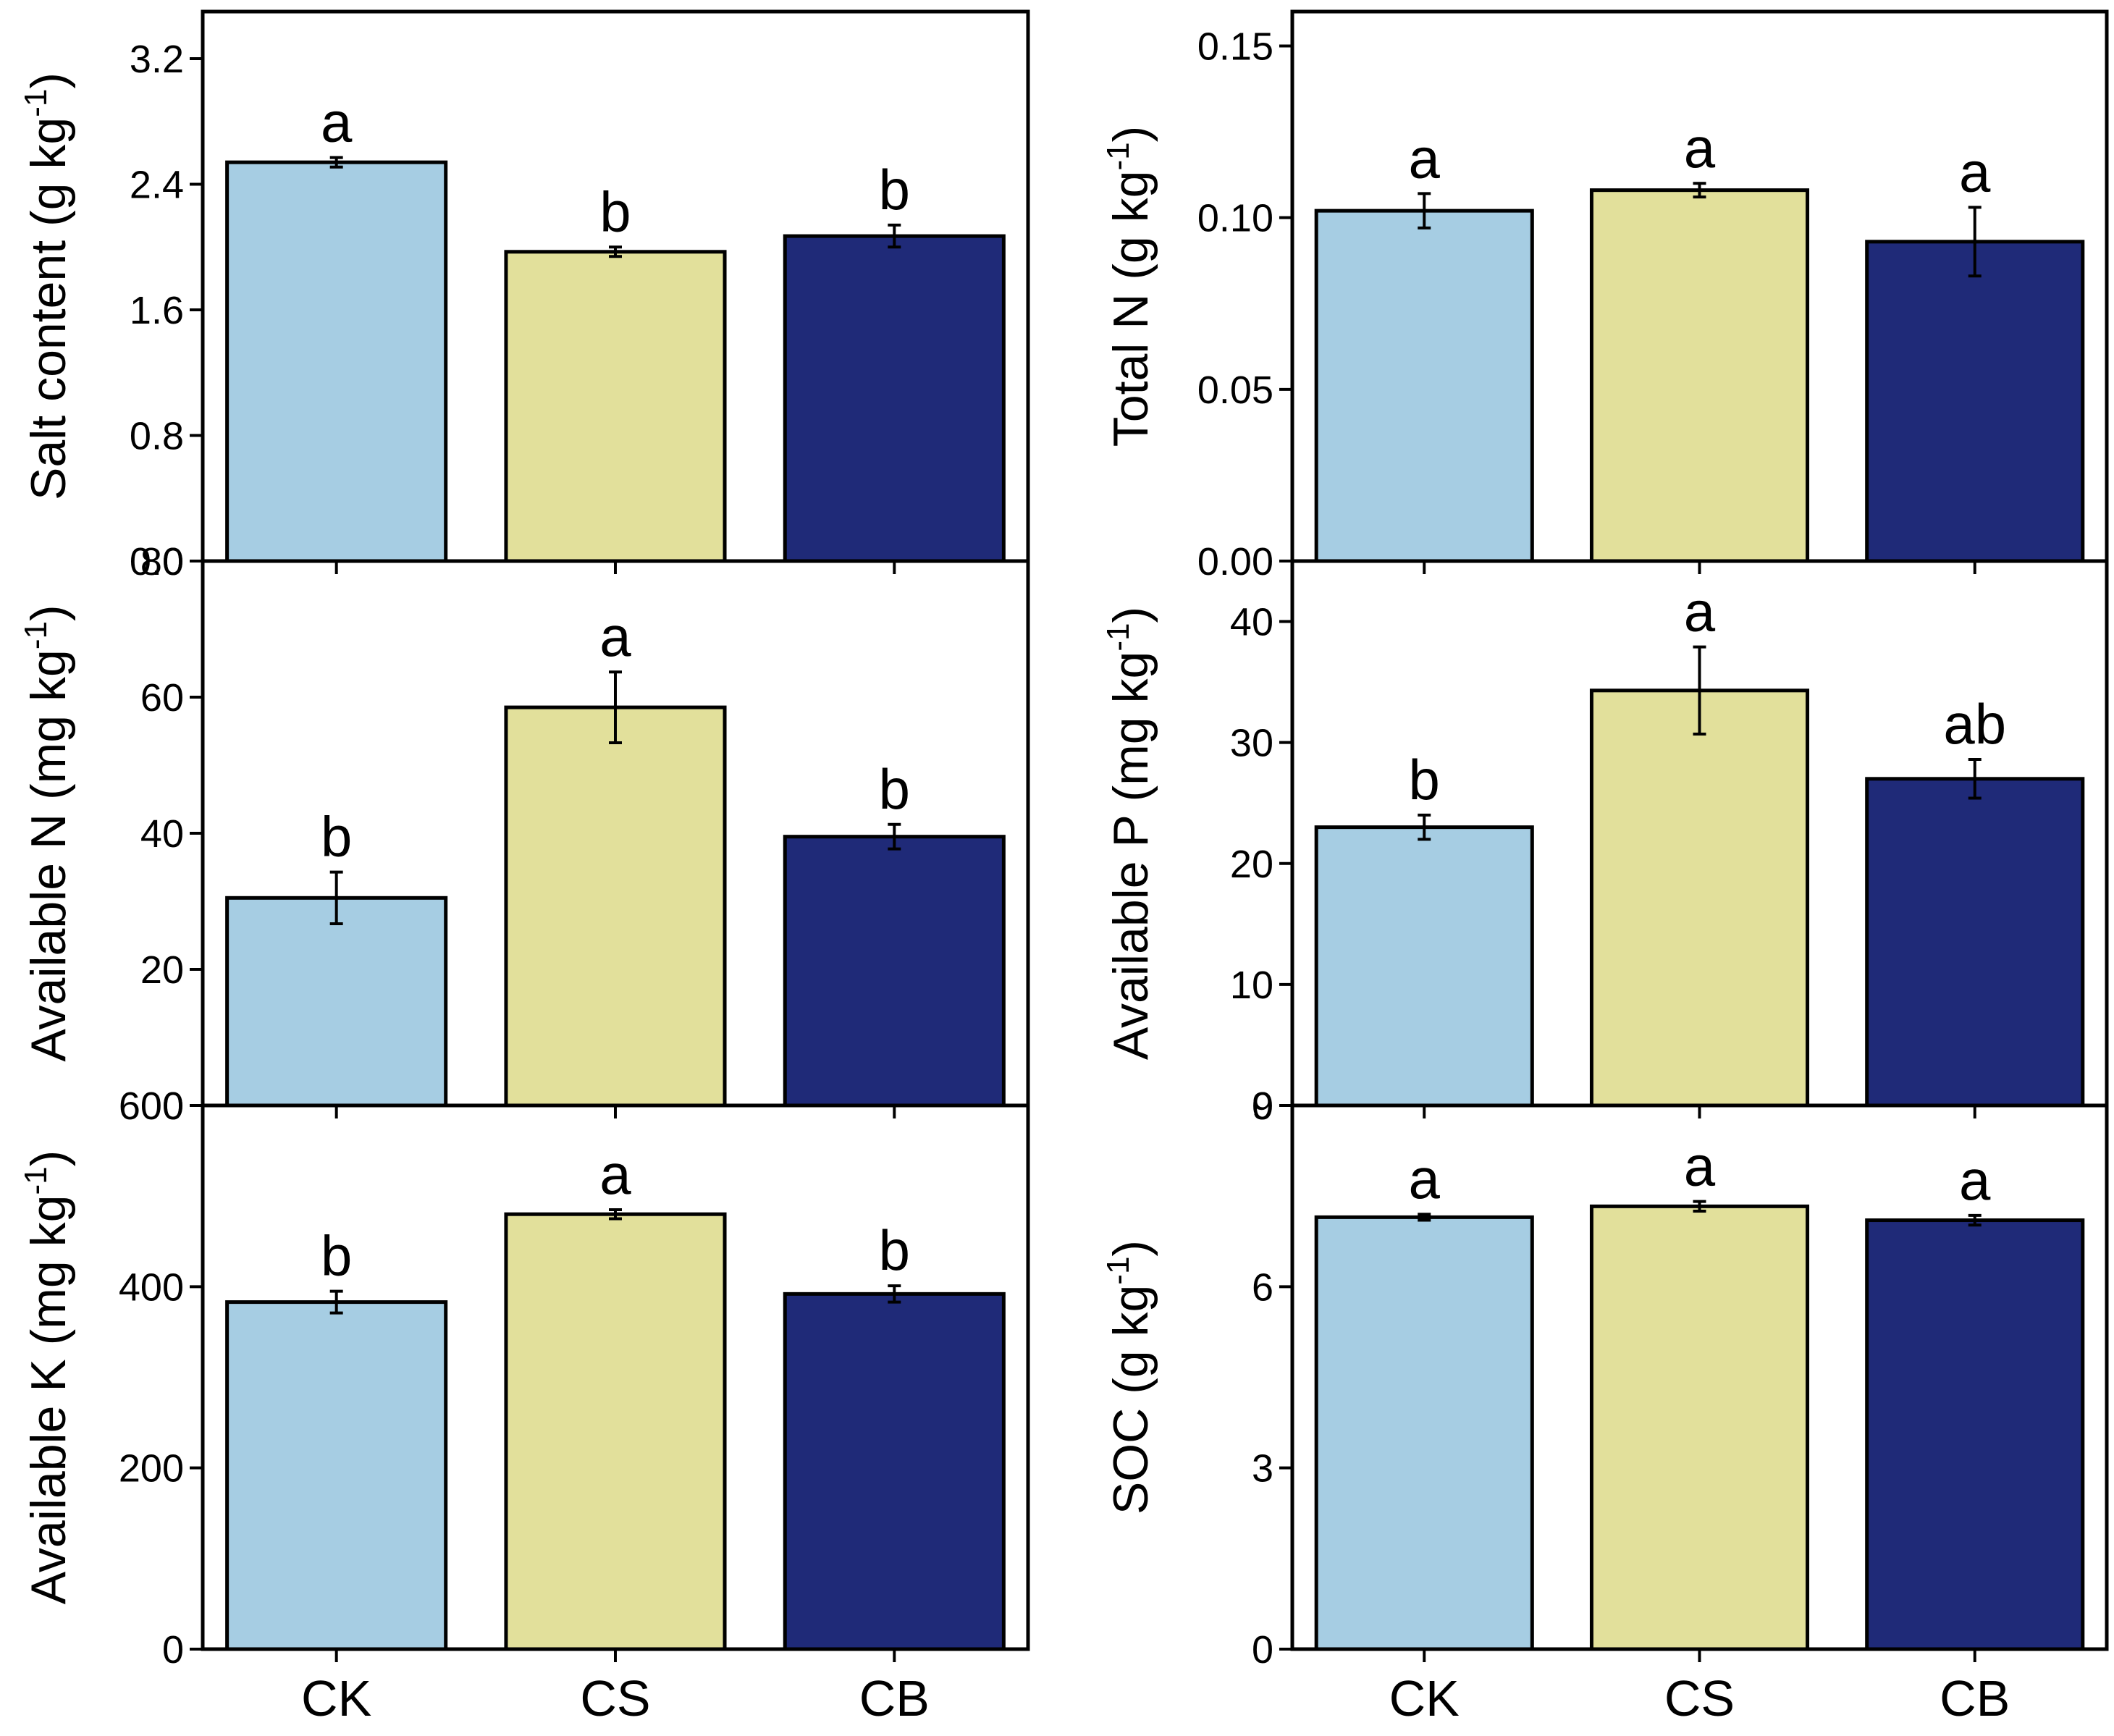 This screenshot has width=2114, height=1736. What do you see at coordinates (1975, 171) in the screenshot?
I see `totaln-significance-cb: a` at bounding box center [1975, 171].